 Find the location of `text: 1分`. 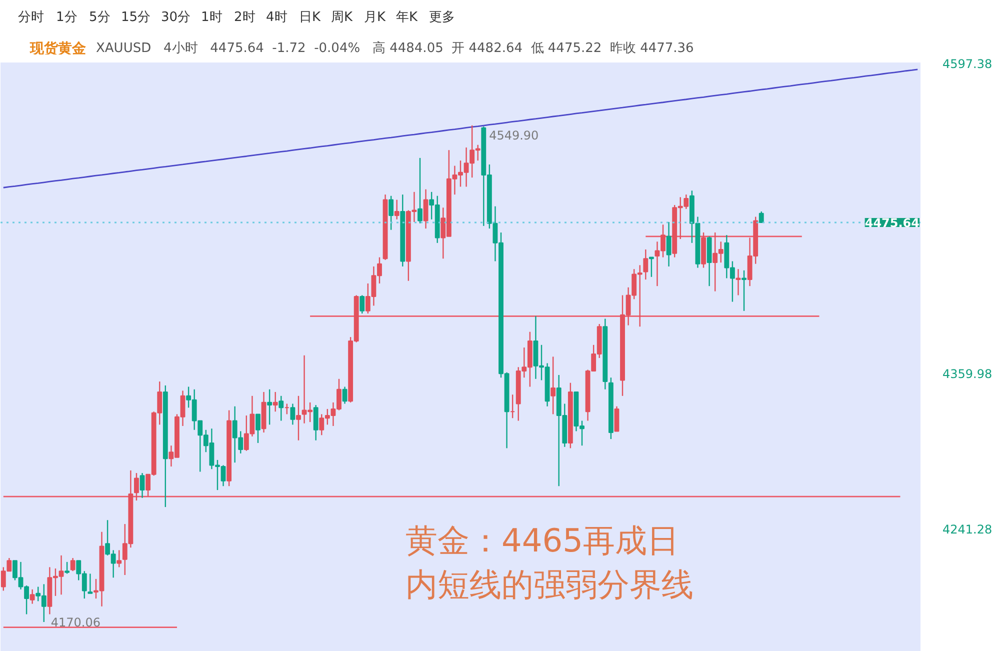

text: 1分 is located at coordinates (67, 18).